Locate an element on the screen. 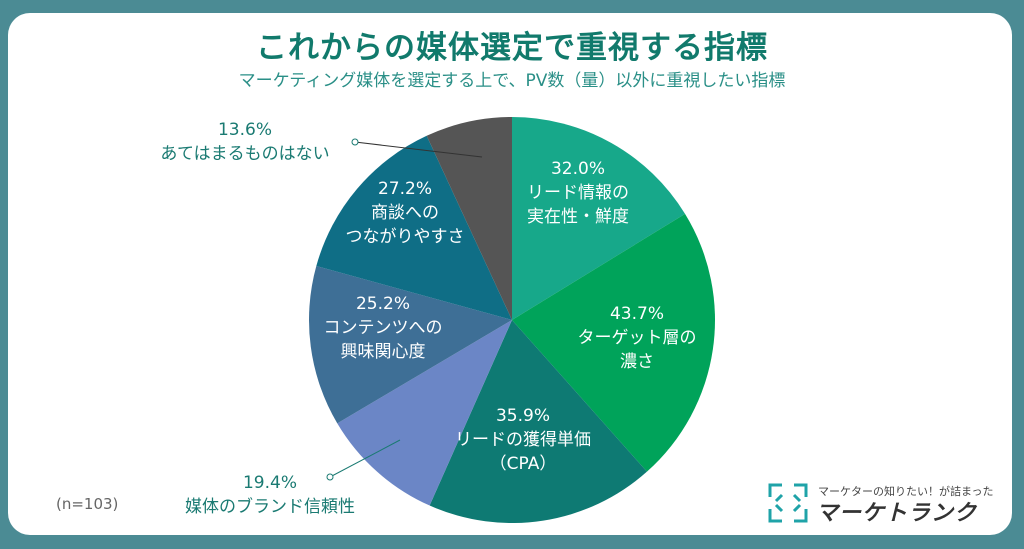 Image resolution: width=1024 pixels, height=549 pixels. chart-subtitle: マーケティング媒体を選定する上で、PV数（量）以外に重視したい指標 is located at coordinates (512, 81).